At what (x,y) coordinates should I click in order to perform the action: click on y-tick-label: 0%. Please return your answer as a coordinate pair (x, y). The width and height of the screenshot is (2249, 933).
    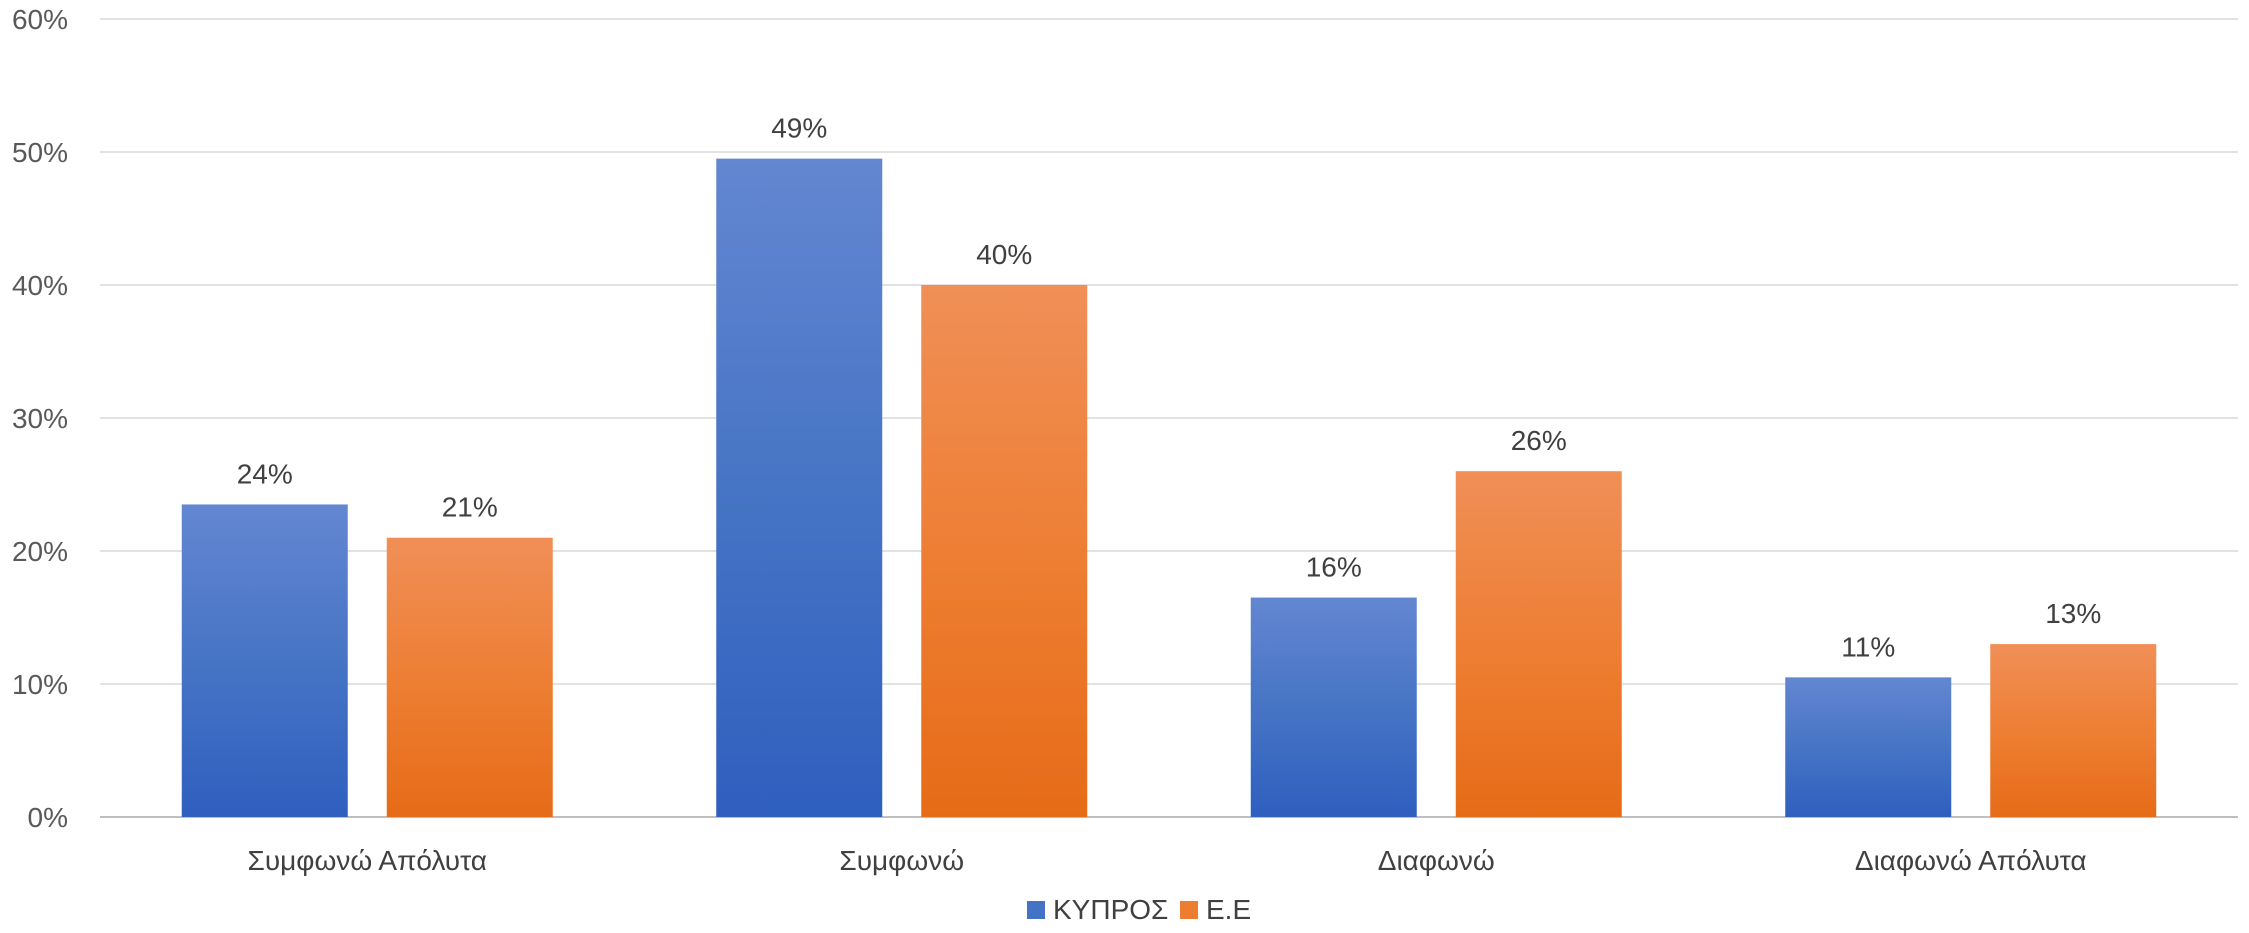
    Looking at the image, I should click on (48, 817).